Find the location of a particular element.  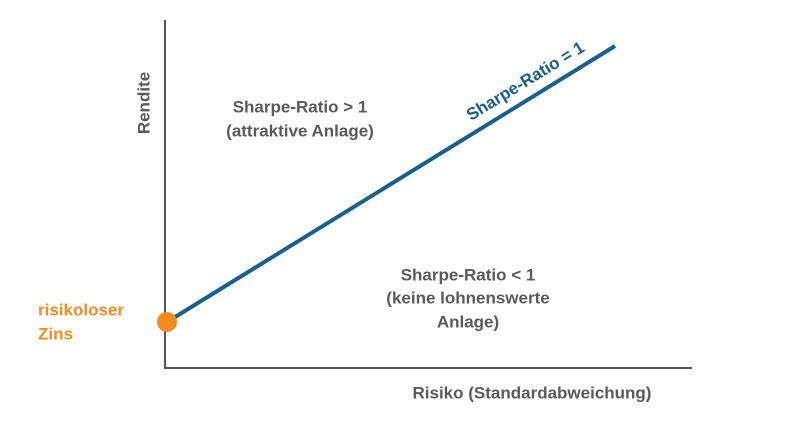

risk-free-point is located at coordinates (167, 322).